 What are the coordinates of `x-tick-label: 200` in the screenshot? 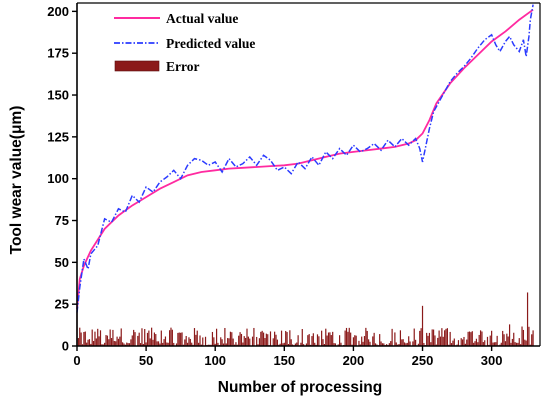 It's located at (354, 360).